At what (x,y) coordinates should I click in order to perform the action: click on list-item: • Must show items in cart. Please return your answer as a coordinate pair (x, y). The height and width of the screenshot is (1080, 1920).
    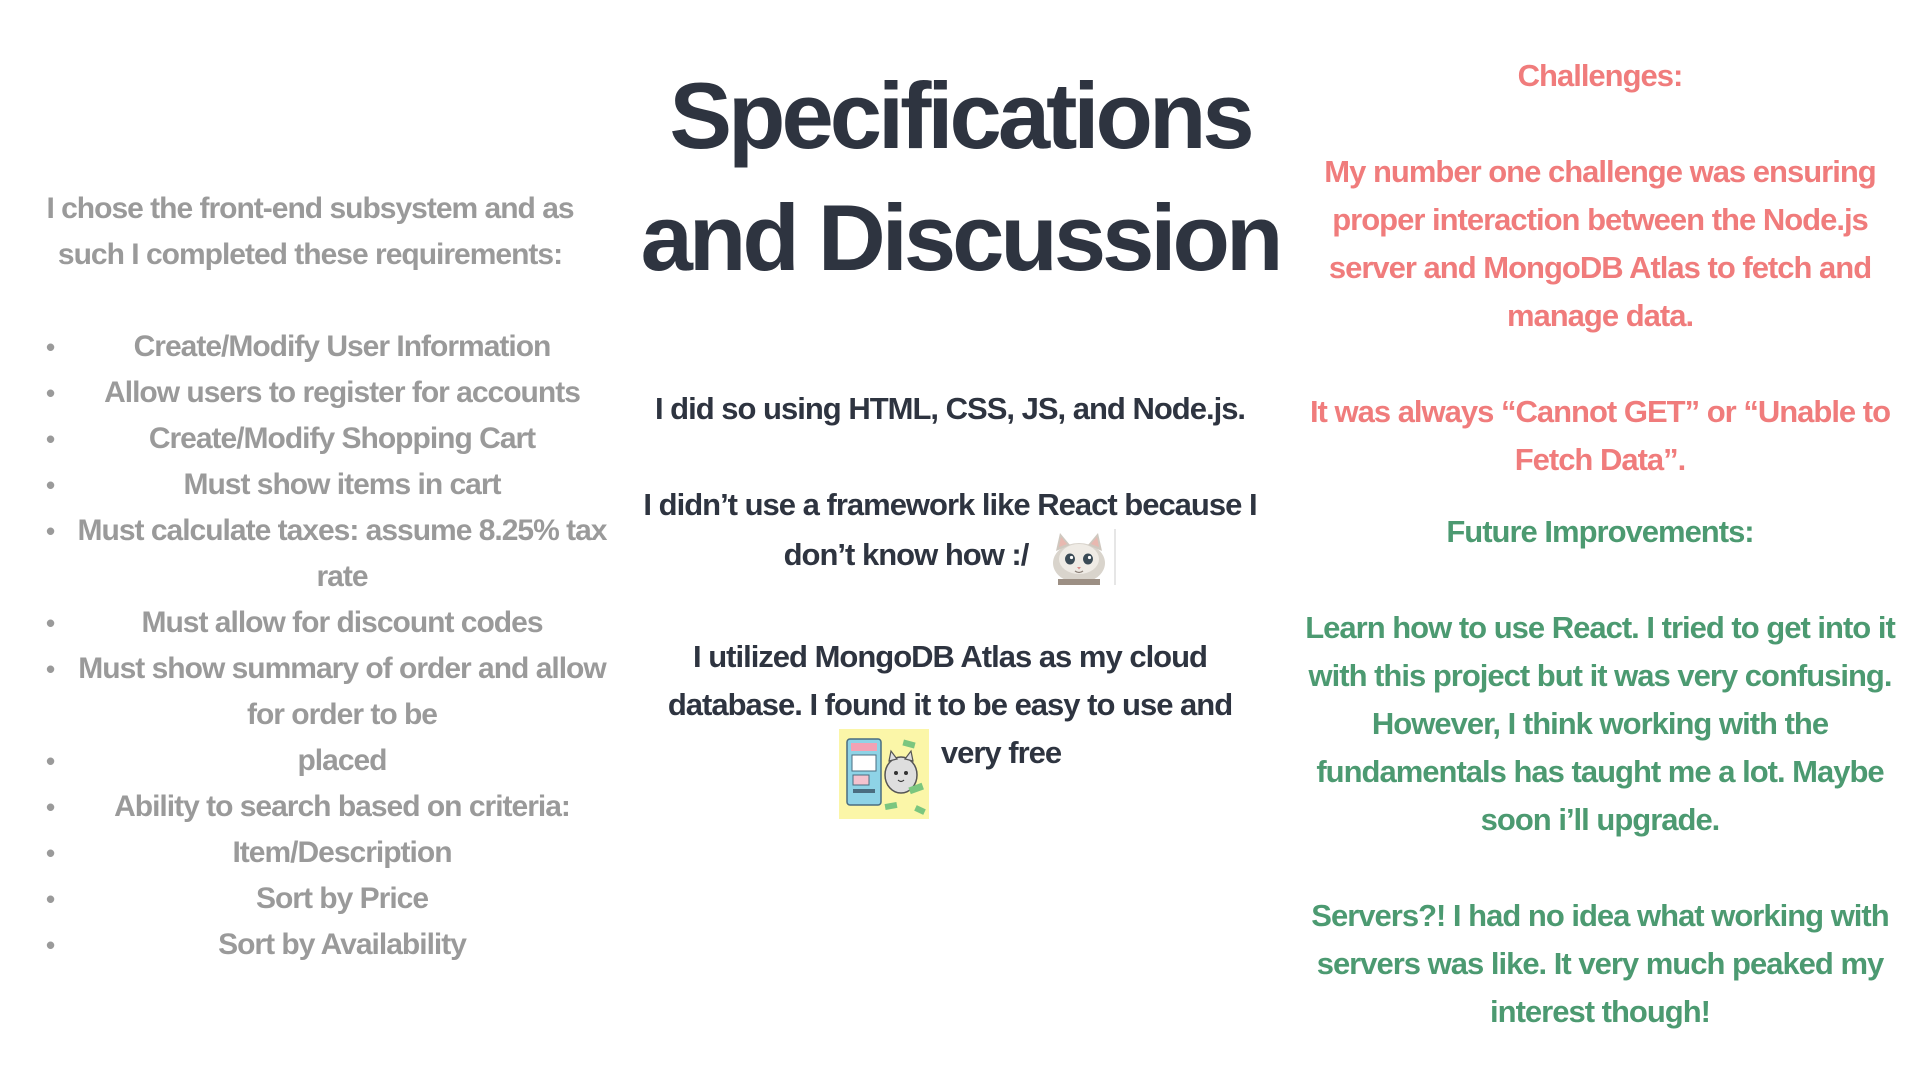
    Looking at the image, I should click on (330, 485).